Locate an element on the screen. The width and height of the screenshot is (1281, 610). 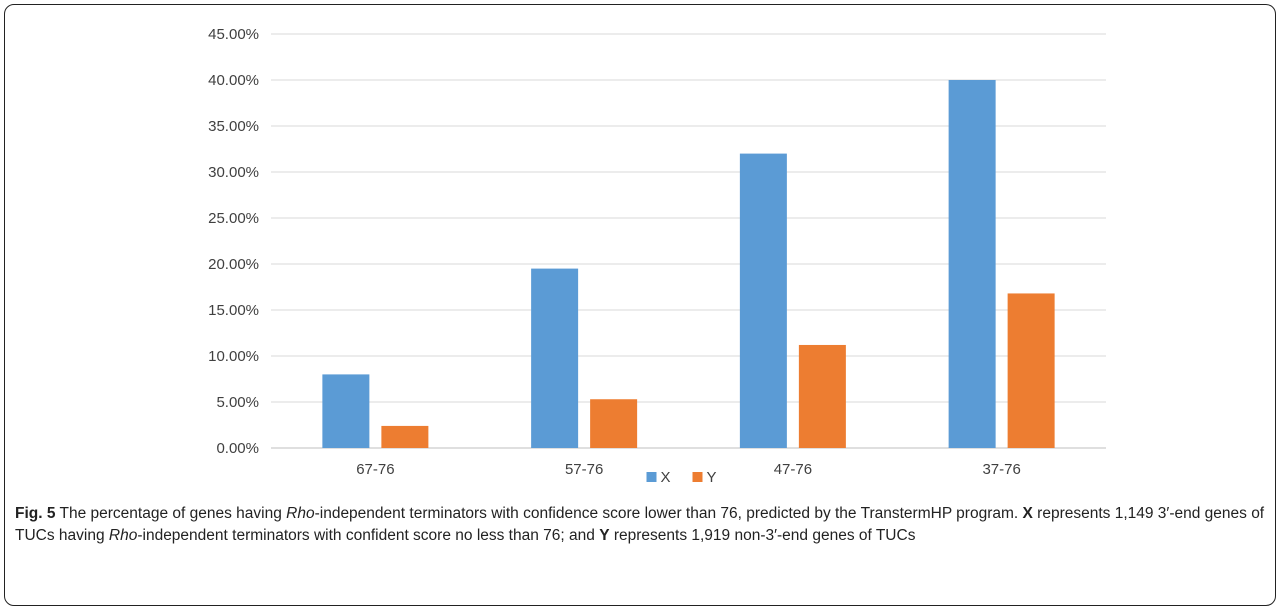
y-tick-label-9: 45.00% is located at coordinates (233, 34).